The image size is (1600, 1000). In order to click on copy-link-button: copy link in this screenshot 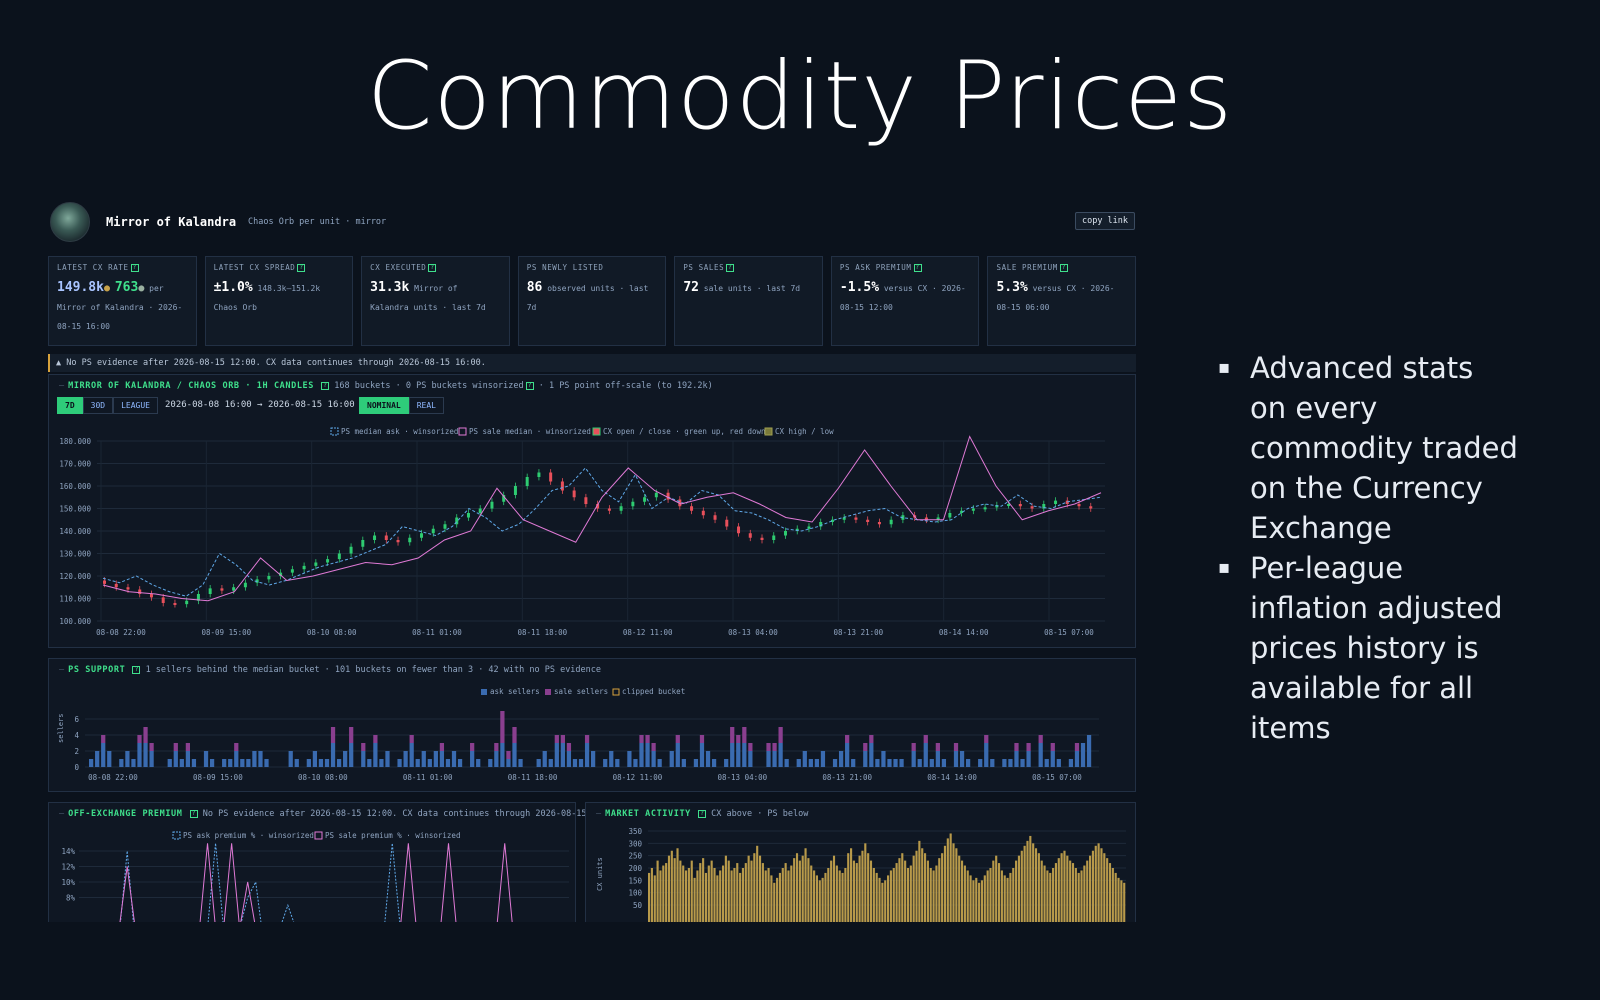, I will do `click(1105, 221)`.